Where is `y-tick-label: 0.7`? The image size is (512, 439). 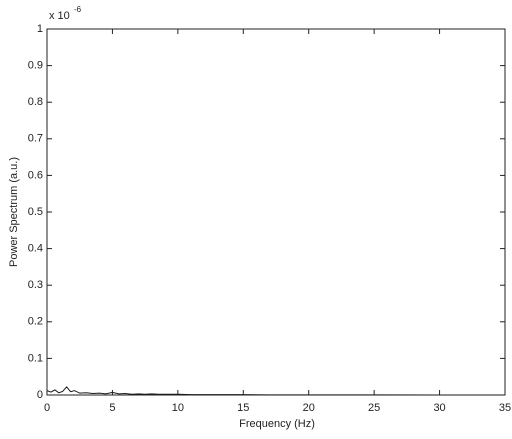
y-tick-label: 0.7 is located at coordinates (35, 139).